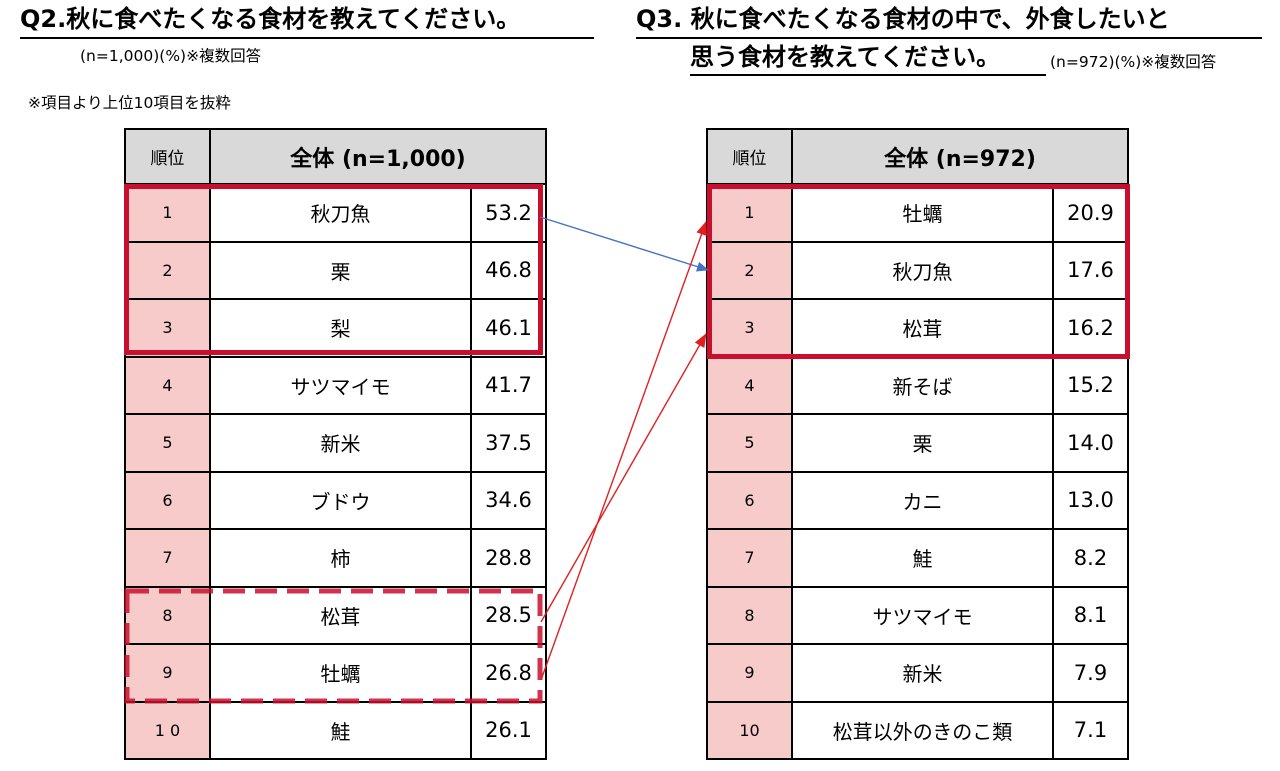 This screenshot has width=1280, height=771. I want to click on item-cell: 松茸以外のきのこ類, so click(922, 730).